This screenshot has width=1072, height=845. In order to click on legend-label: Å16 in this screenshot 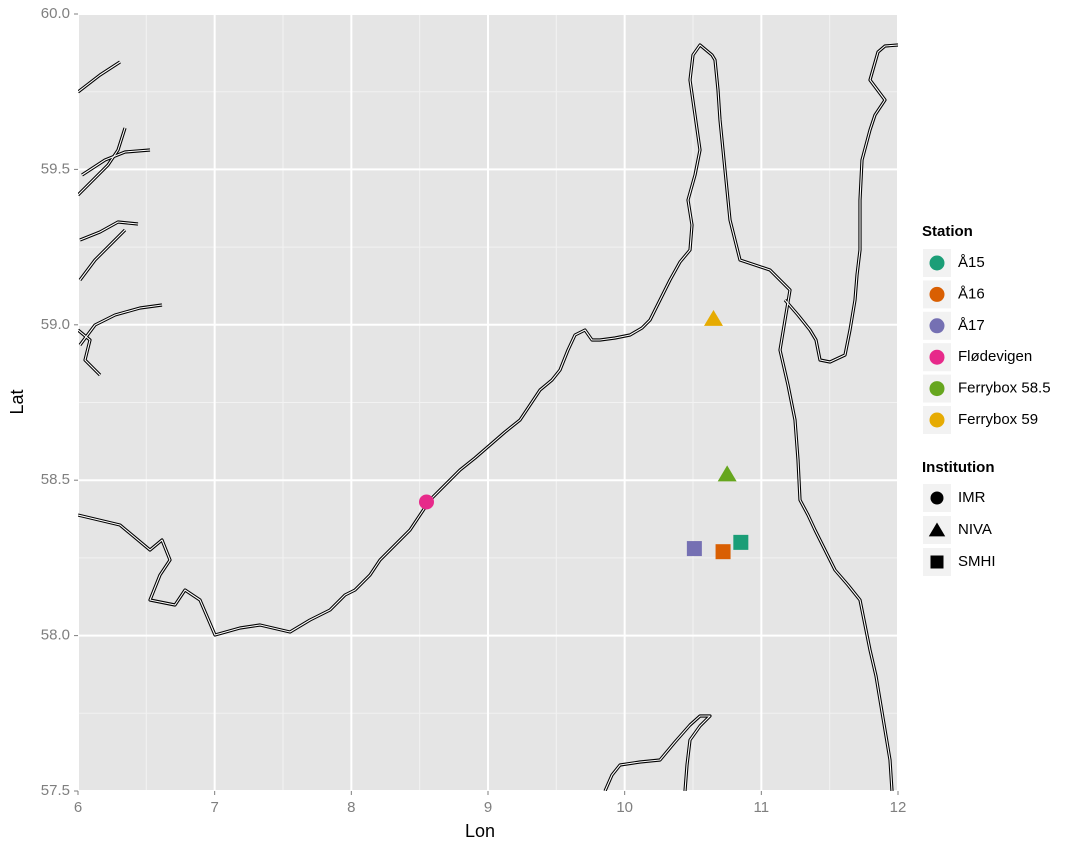, I will do `click(971, 293)`.